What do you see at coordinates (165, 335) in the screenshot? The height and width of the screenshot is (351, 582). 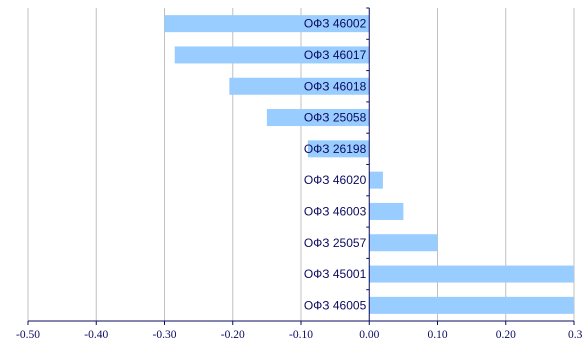 I see `x-tick-label: -0.30` at bounding box center [165, 335].